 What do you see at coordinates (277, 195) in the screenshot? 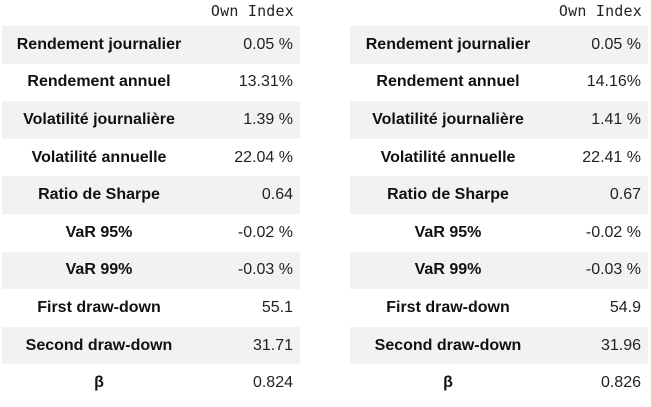
I see `row-value: 0.64` at bounding box center [277, 195].